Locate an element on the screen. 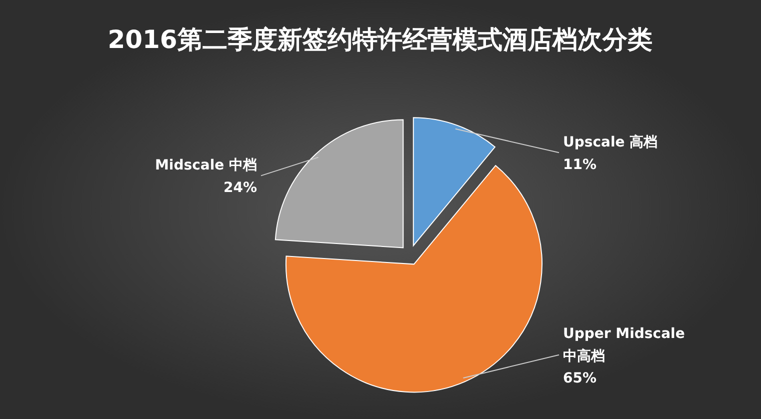 The height and width of the screenshot is (419, 761). data-label: 24% is located at coordinates (240, 188).